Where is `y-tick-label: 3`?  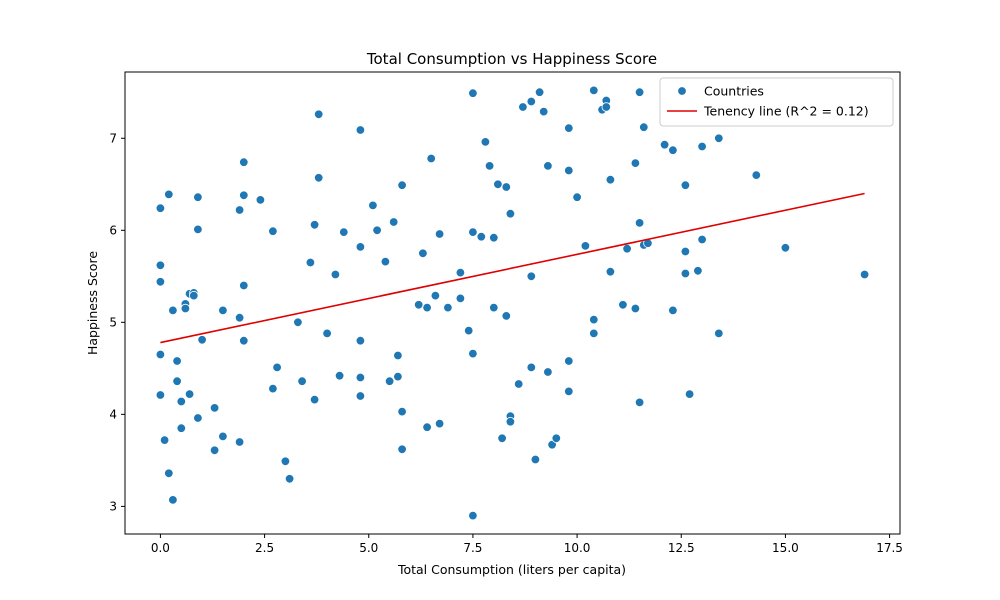 y-tick-label: 3 is located at coordinates (113, 507).